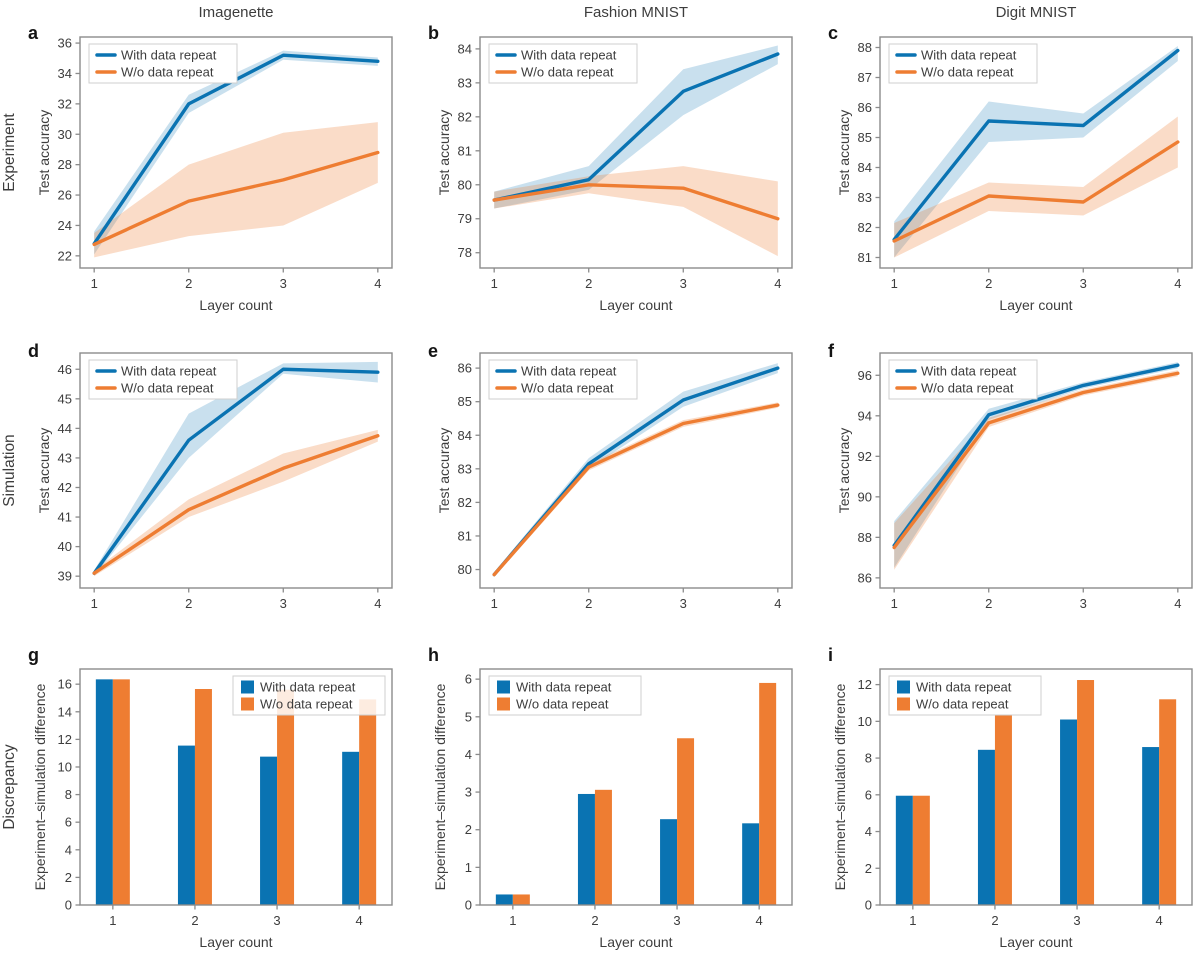 This screenshot has width=1200, height=953. What do you see at coordinates (9, 152) in the screenshot?
I see `row-label: Experiment` at bounding box center [9, 152].